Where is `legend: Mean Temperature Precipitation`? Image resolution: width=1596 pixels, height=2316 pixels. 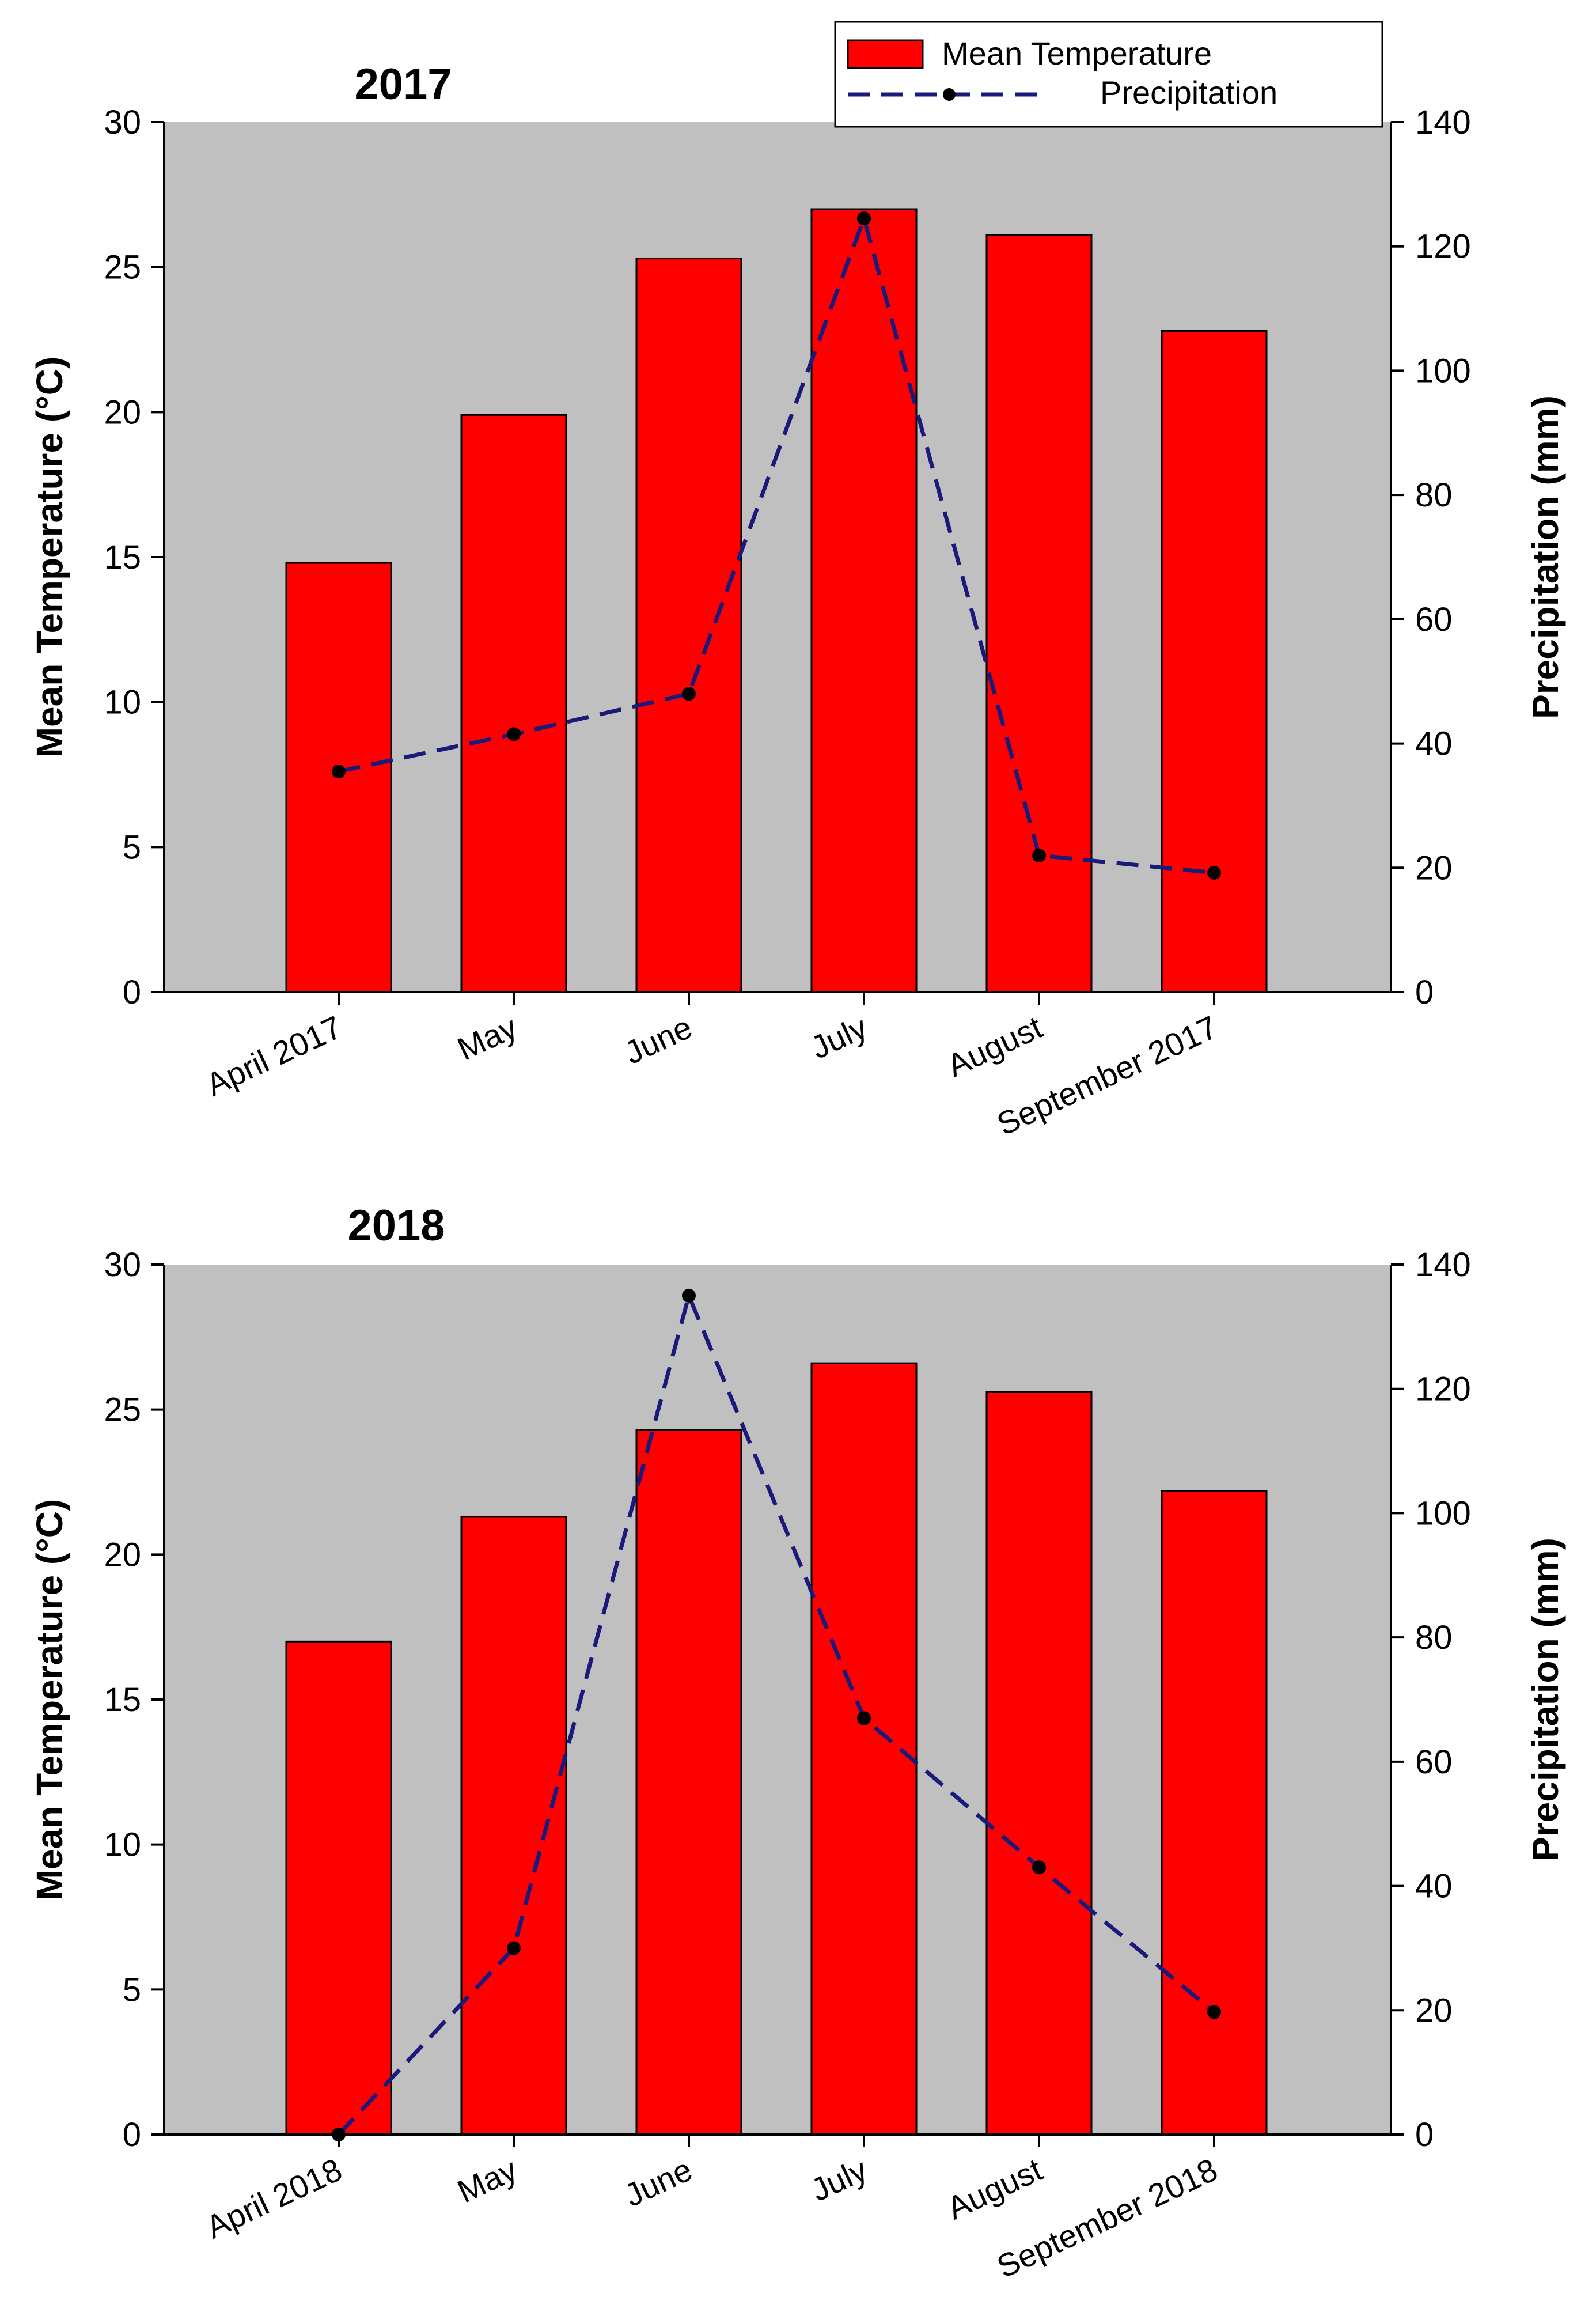
legend: Mean Temperature Precipitation is located at coordinates (1108, 74).